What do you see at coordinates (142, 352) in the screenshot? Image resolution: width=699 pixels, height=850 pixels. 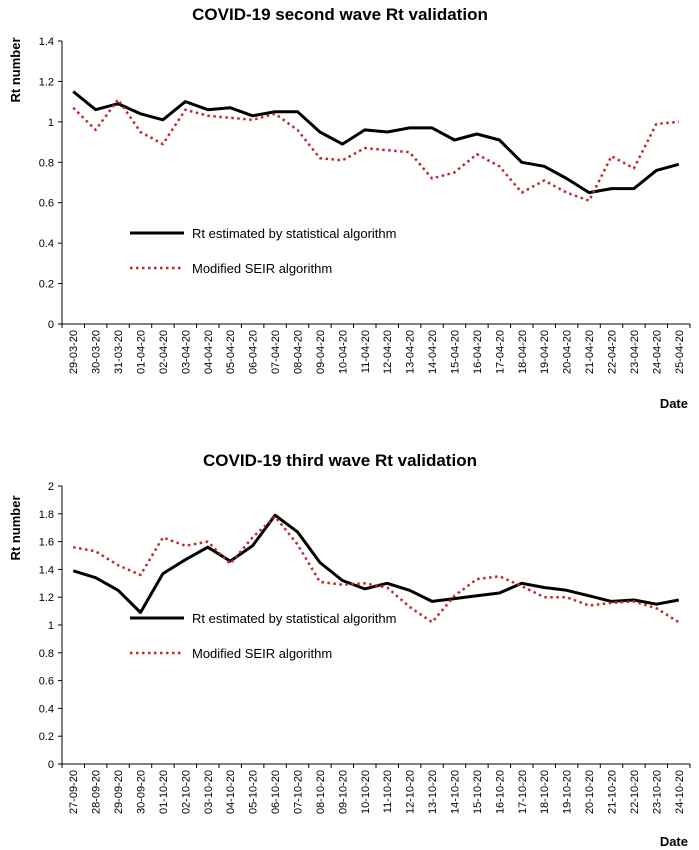 I see `x-tick-label: 01-04-20` at bounding box center [142, 352].